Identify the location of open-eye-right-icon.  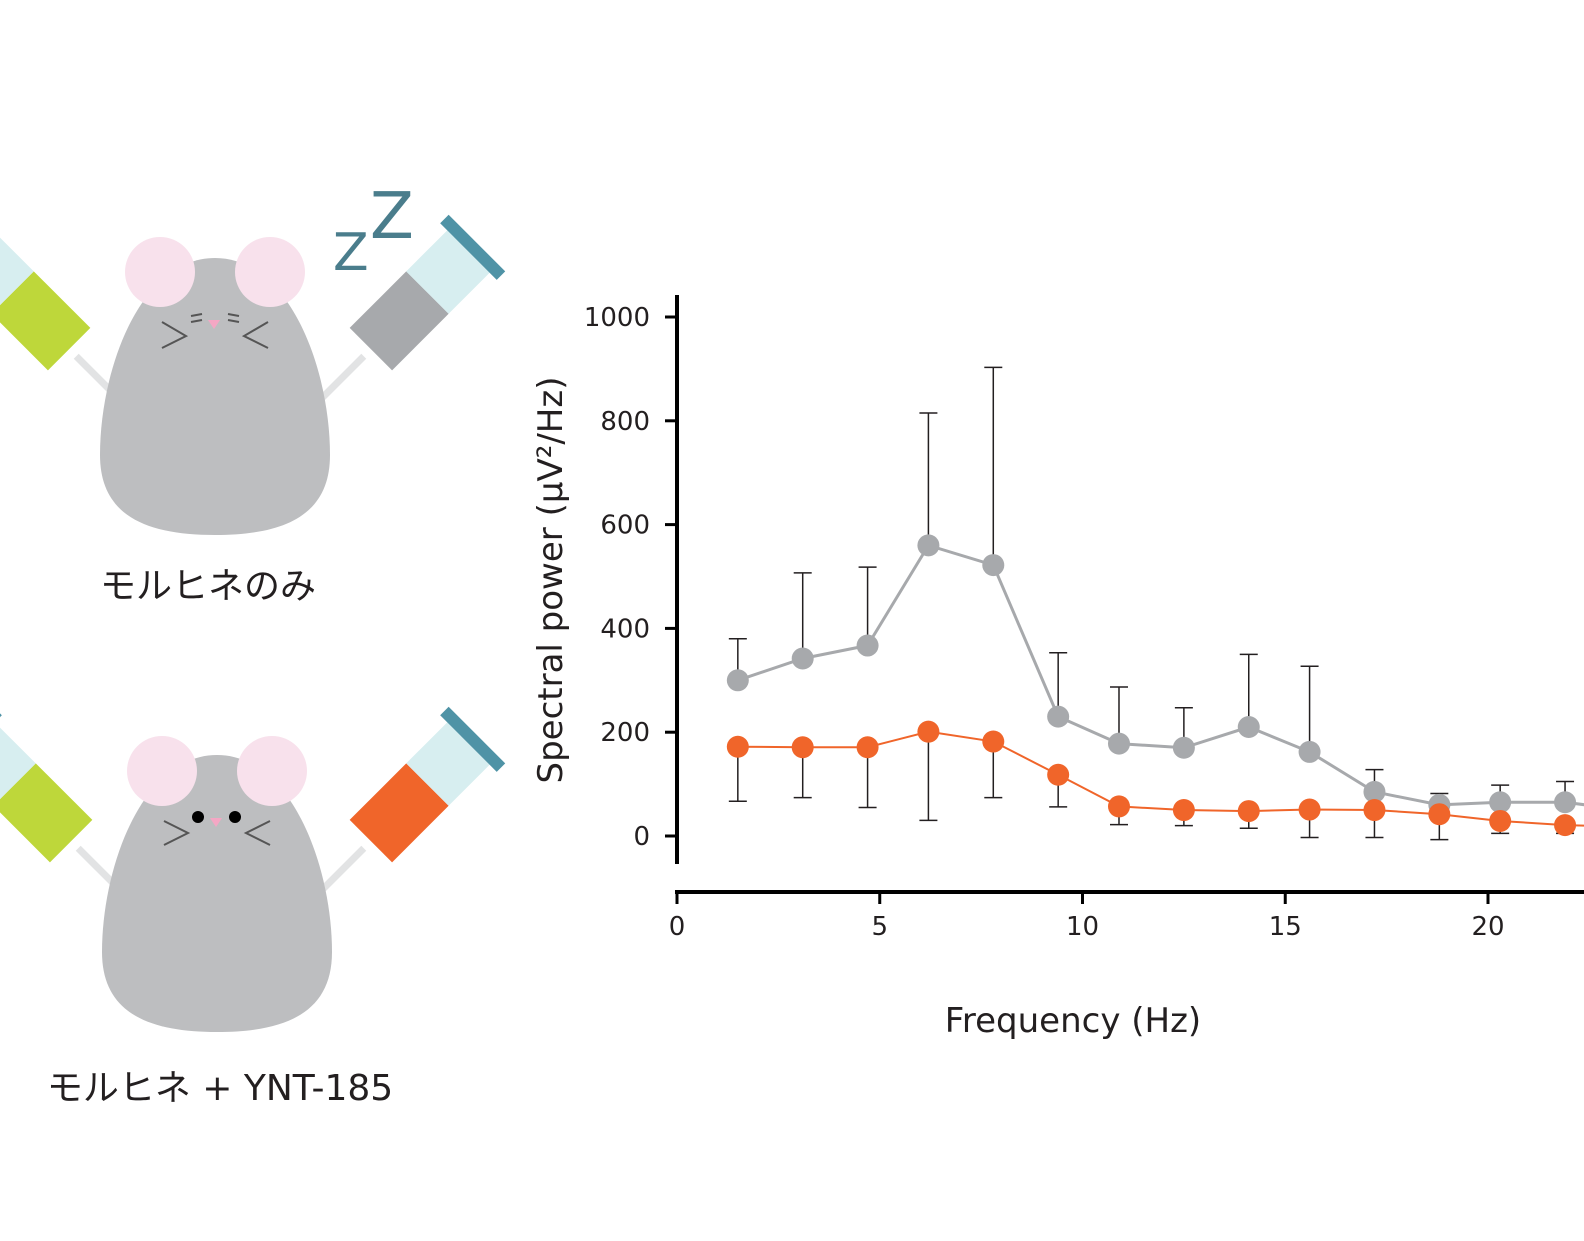
(235, 817).